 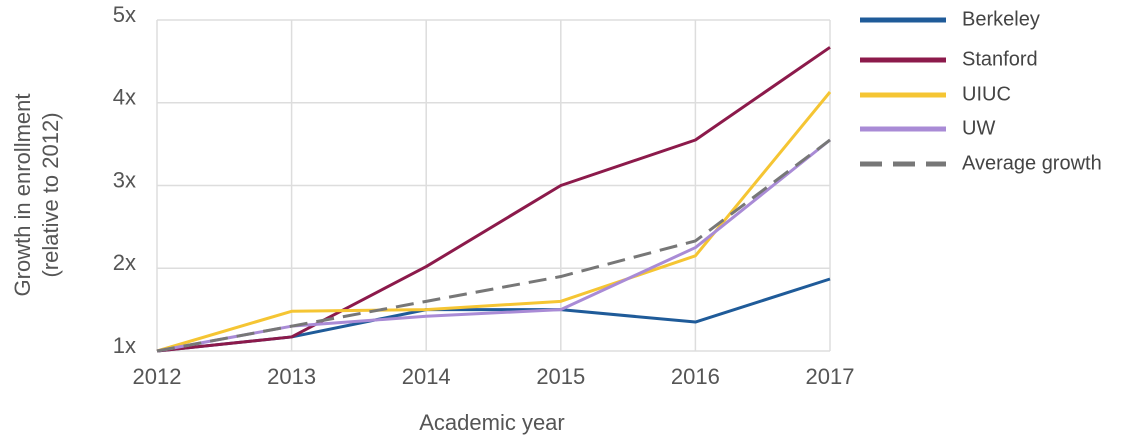 What do you see at coordinates (830, 376) in the screenshot?
I see `x-tick-label: 2017` at bounding box center [830, 376].